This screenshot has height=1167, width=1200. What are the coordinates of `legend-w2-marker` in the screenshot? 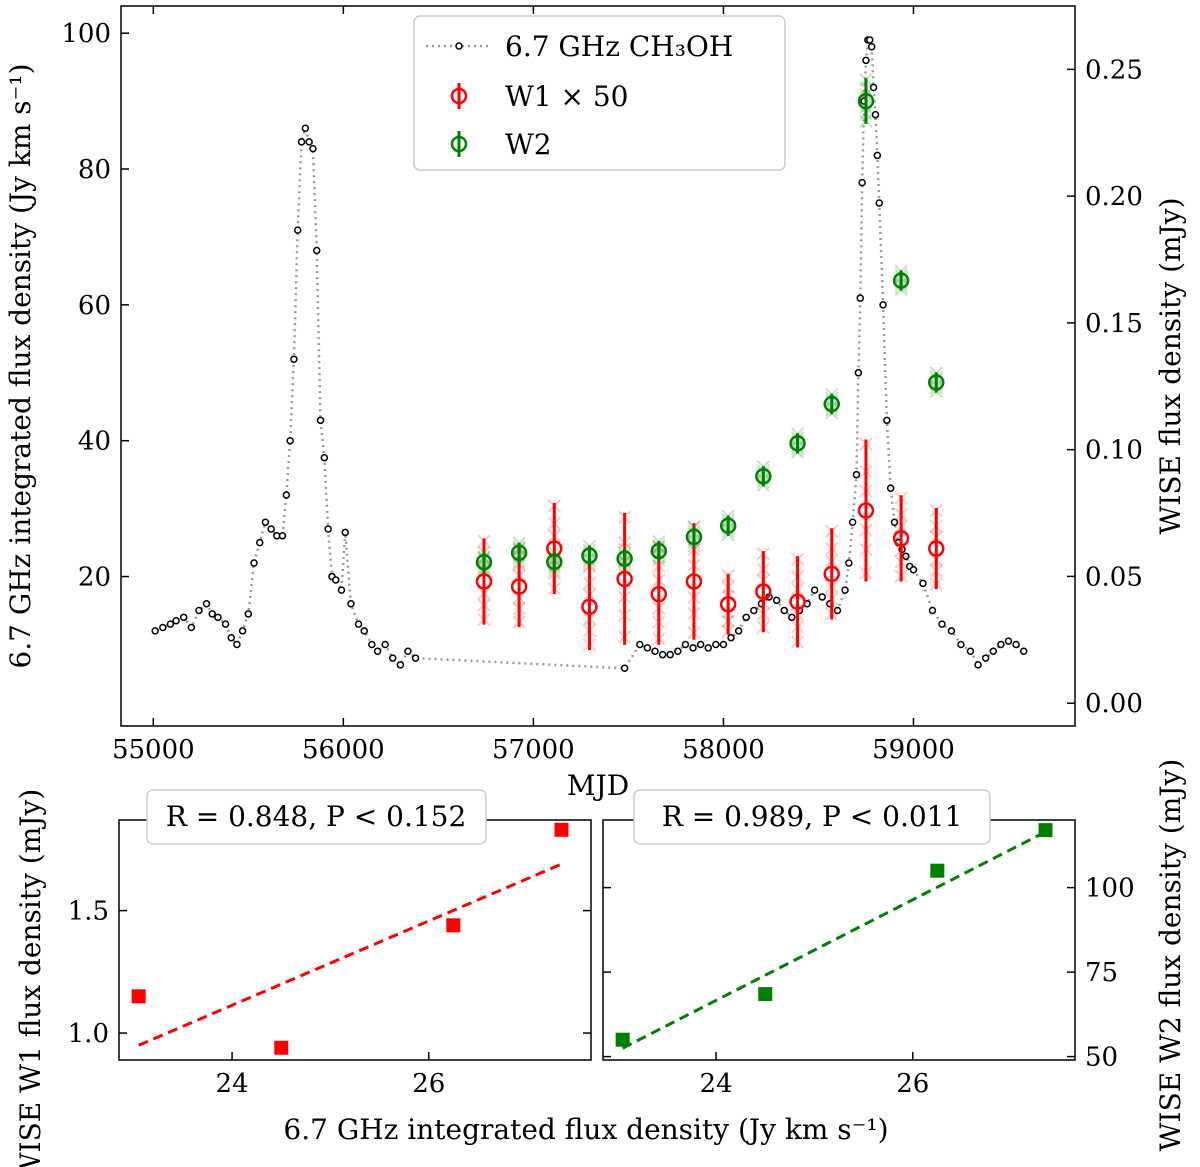 It's located at (459, 144).